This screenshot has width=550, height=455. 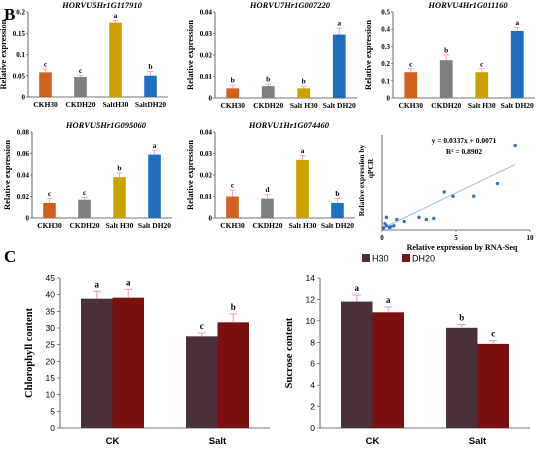 I want to click on y-tick-label: 0.4, so click(x=385, y=30).